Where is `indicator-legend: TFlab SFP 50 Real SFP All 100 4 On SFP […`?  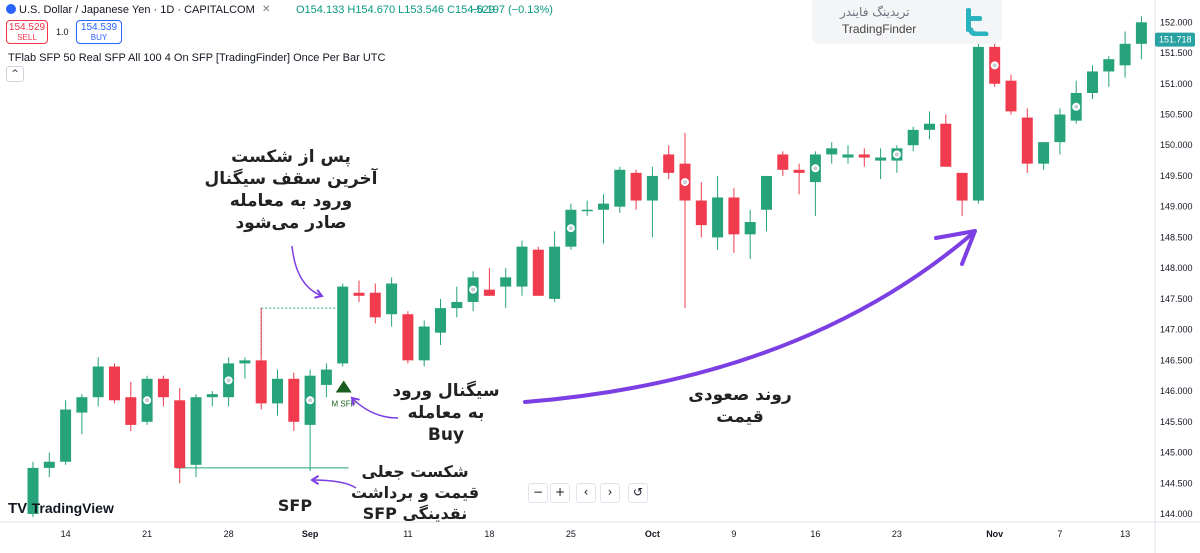
indicator-legend: TFlab SFP 50 Real SFP All 100 4 On SFP [… is located at coordinates (197, 58).